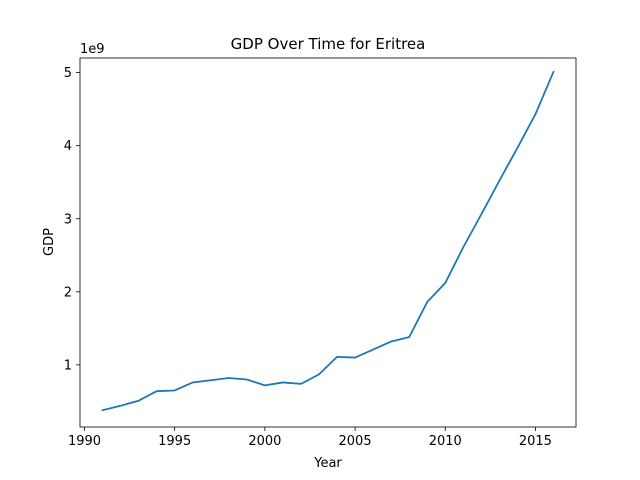  I want to click on x-tick-label: 2010, so click(445, 441).